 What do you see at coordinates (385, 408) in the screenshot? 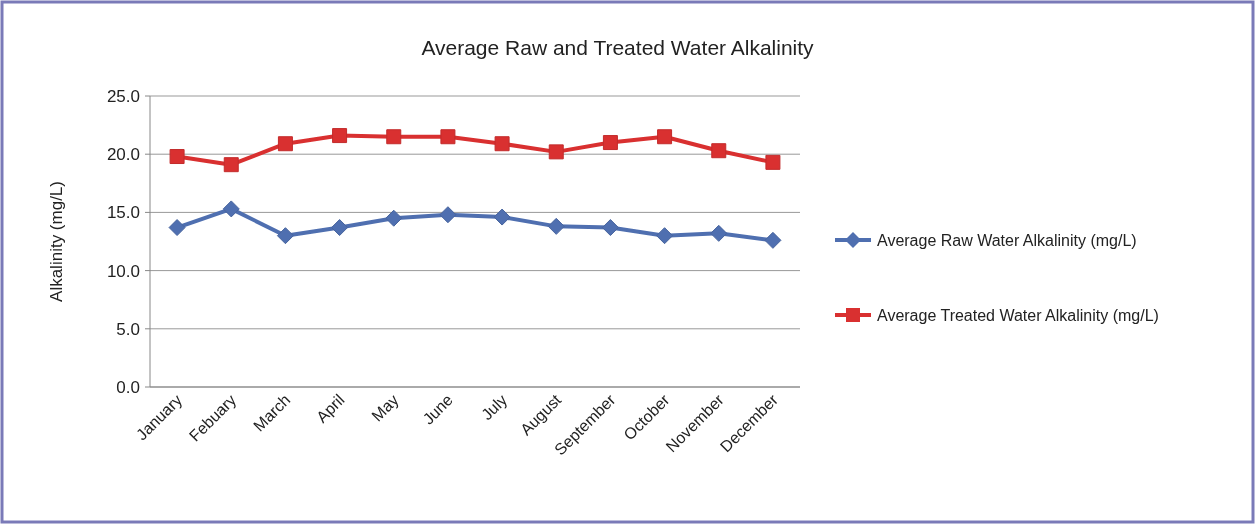
I see `x-tick-label: May` at bounding box center [385, 408].